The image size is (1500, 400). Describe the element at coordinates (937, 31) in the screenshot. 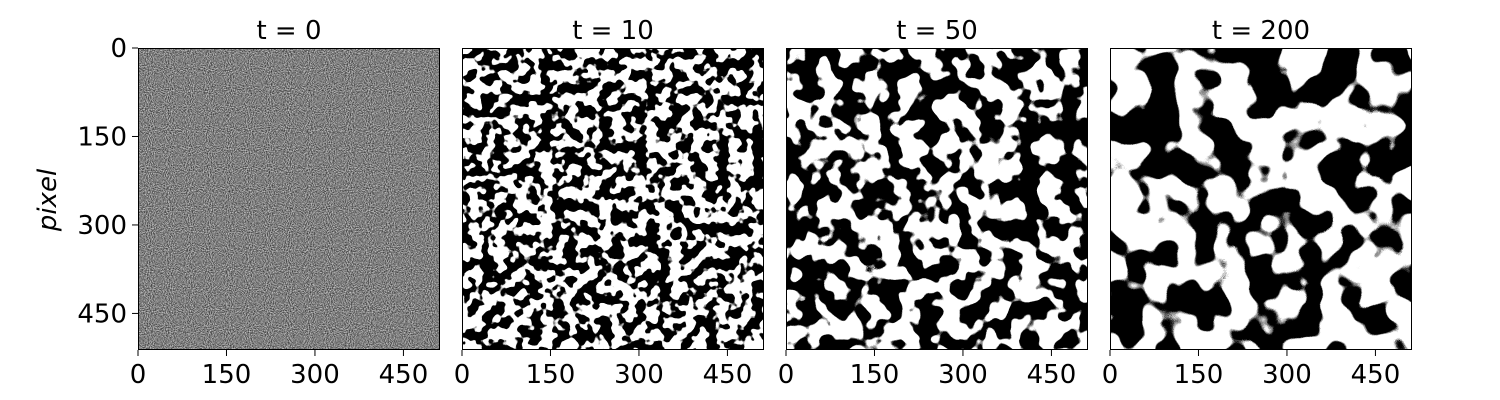

I see `panel-title-2: t = 50` at that location.